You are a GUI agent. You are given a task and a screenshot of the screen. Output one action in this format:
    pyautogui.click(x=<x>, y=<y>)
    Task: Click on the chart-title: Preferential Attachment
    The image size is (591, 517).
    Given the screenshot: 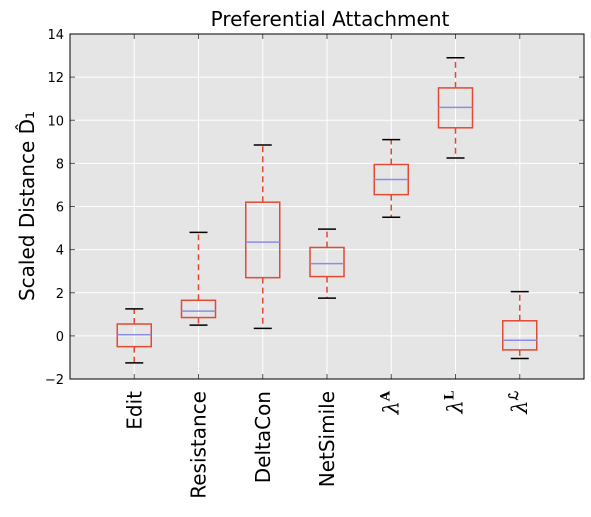 What is the action you would take?
    pyautogui.click(x=330, y=19)
    